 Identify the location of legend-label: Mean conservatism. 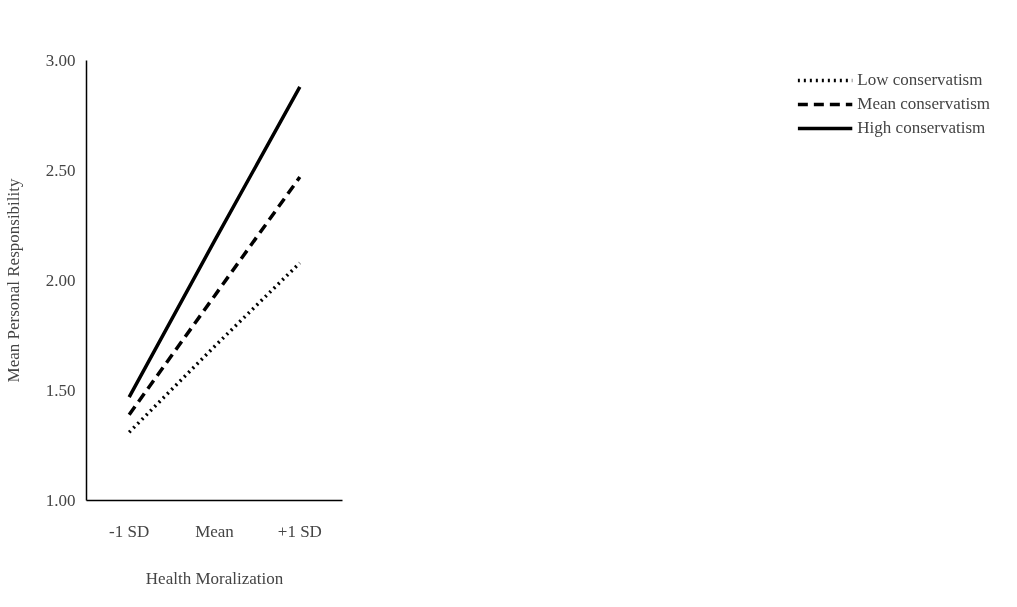
(923, 104).